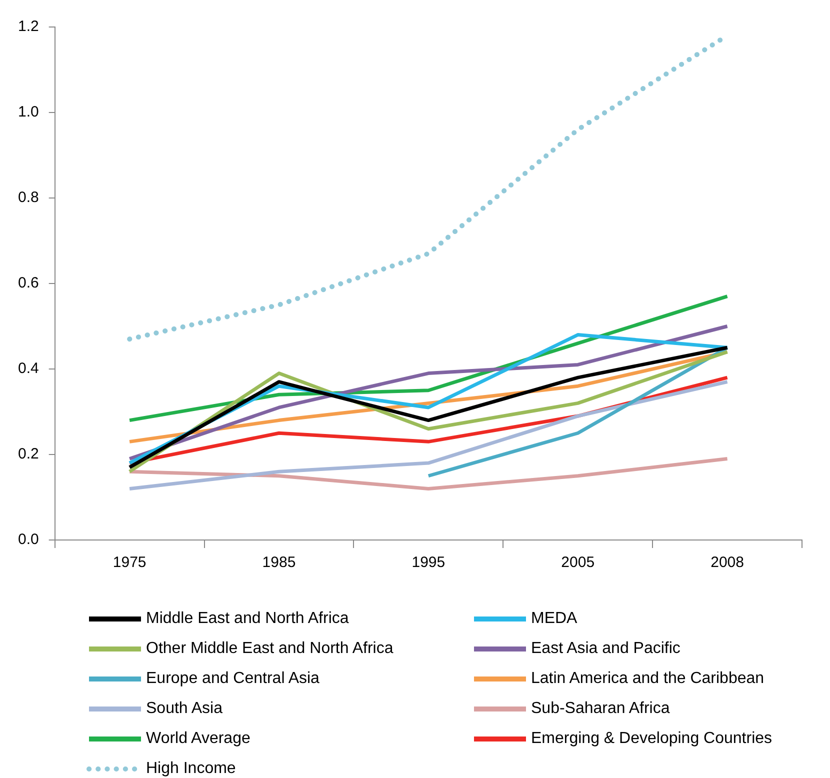  I want to click on legend-label: Sub-Saharan Africa, so click(600, 709).